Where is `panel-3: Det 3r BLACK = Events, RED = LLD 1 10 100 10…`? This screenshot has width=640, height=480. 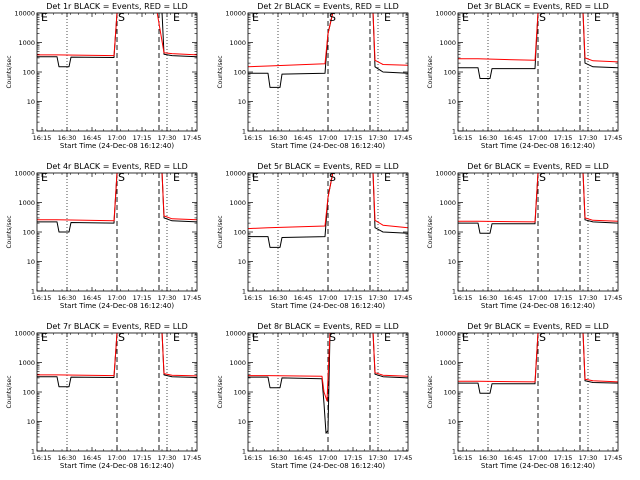
panel-3: Det 3r BLACK = Events, RED = LLD 1 10 100 10… is located at coordinates (524, 76).